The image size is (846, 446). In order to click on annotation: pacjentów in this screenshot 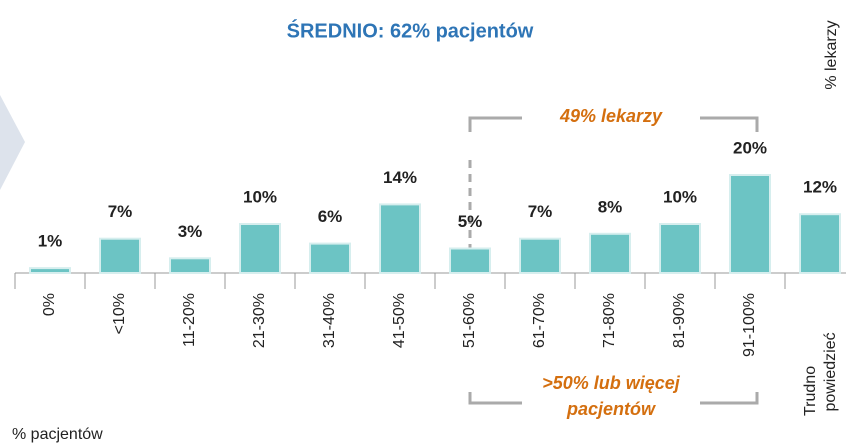, I will do `click(611, 409)`.